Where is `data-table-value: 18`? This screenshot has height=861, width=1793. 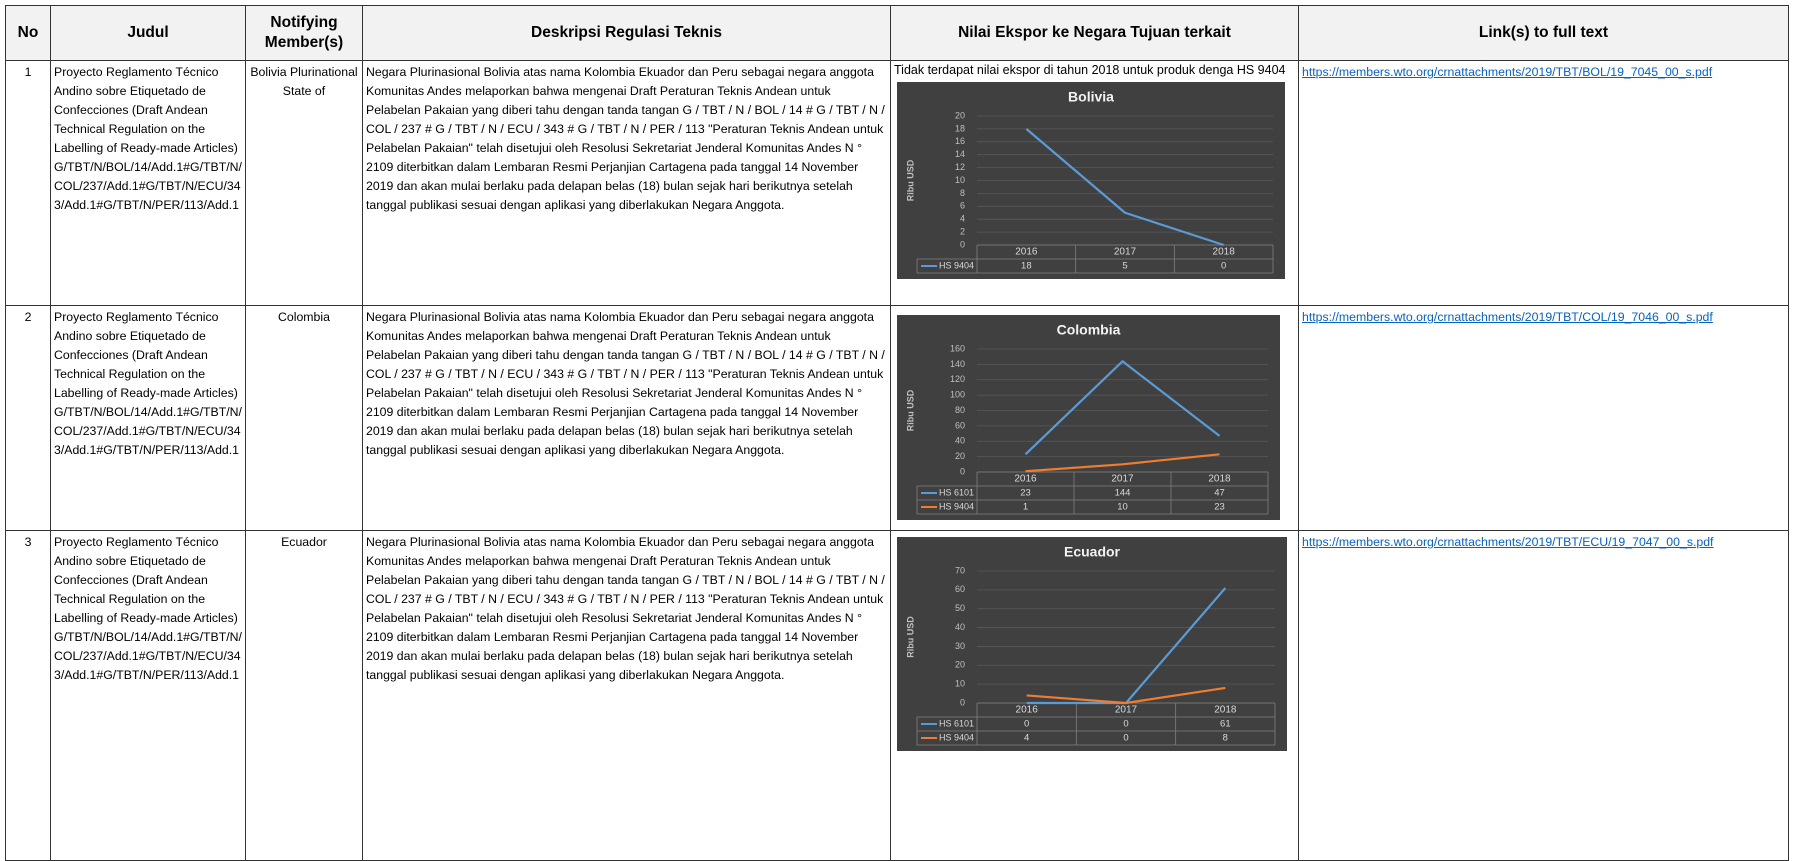
data-table-value: 18 is located at coordinates (1026, 266).